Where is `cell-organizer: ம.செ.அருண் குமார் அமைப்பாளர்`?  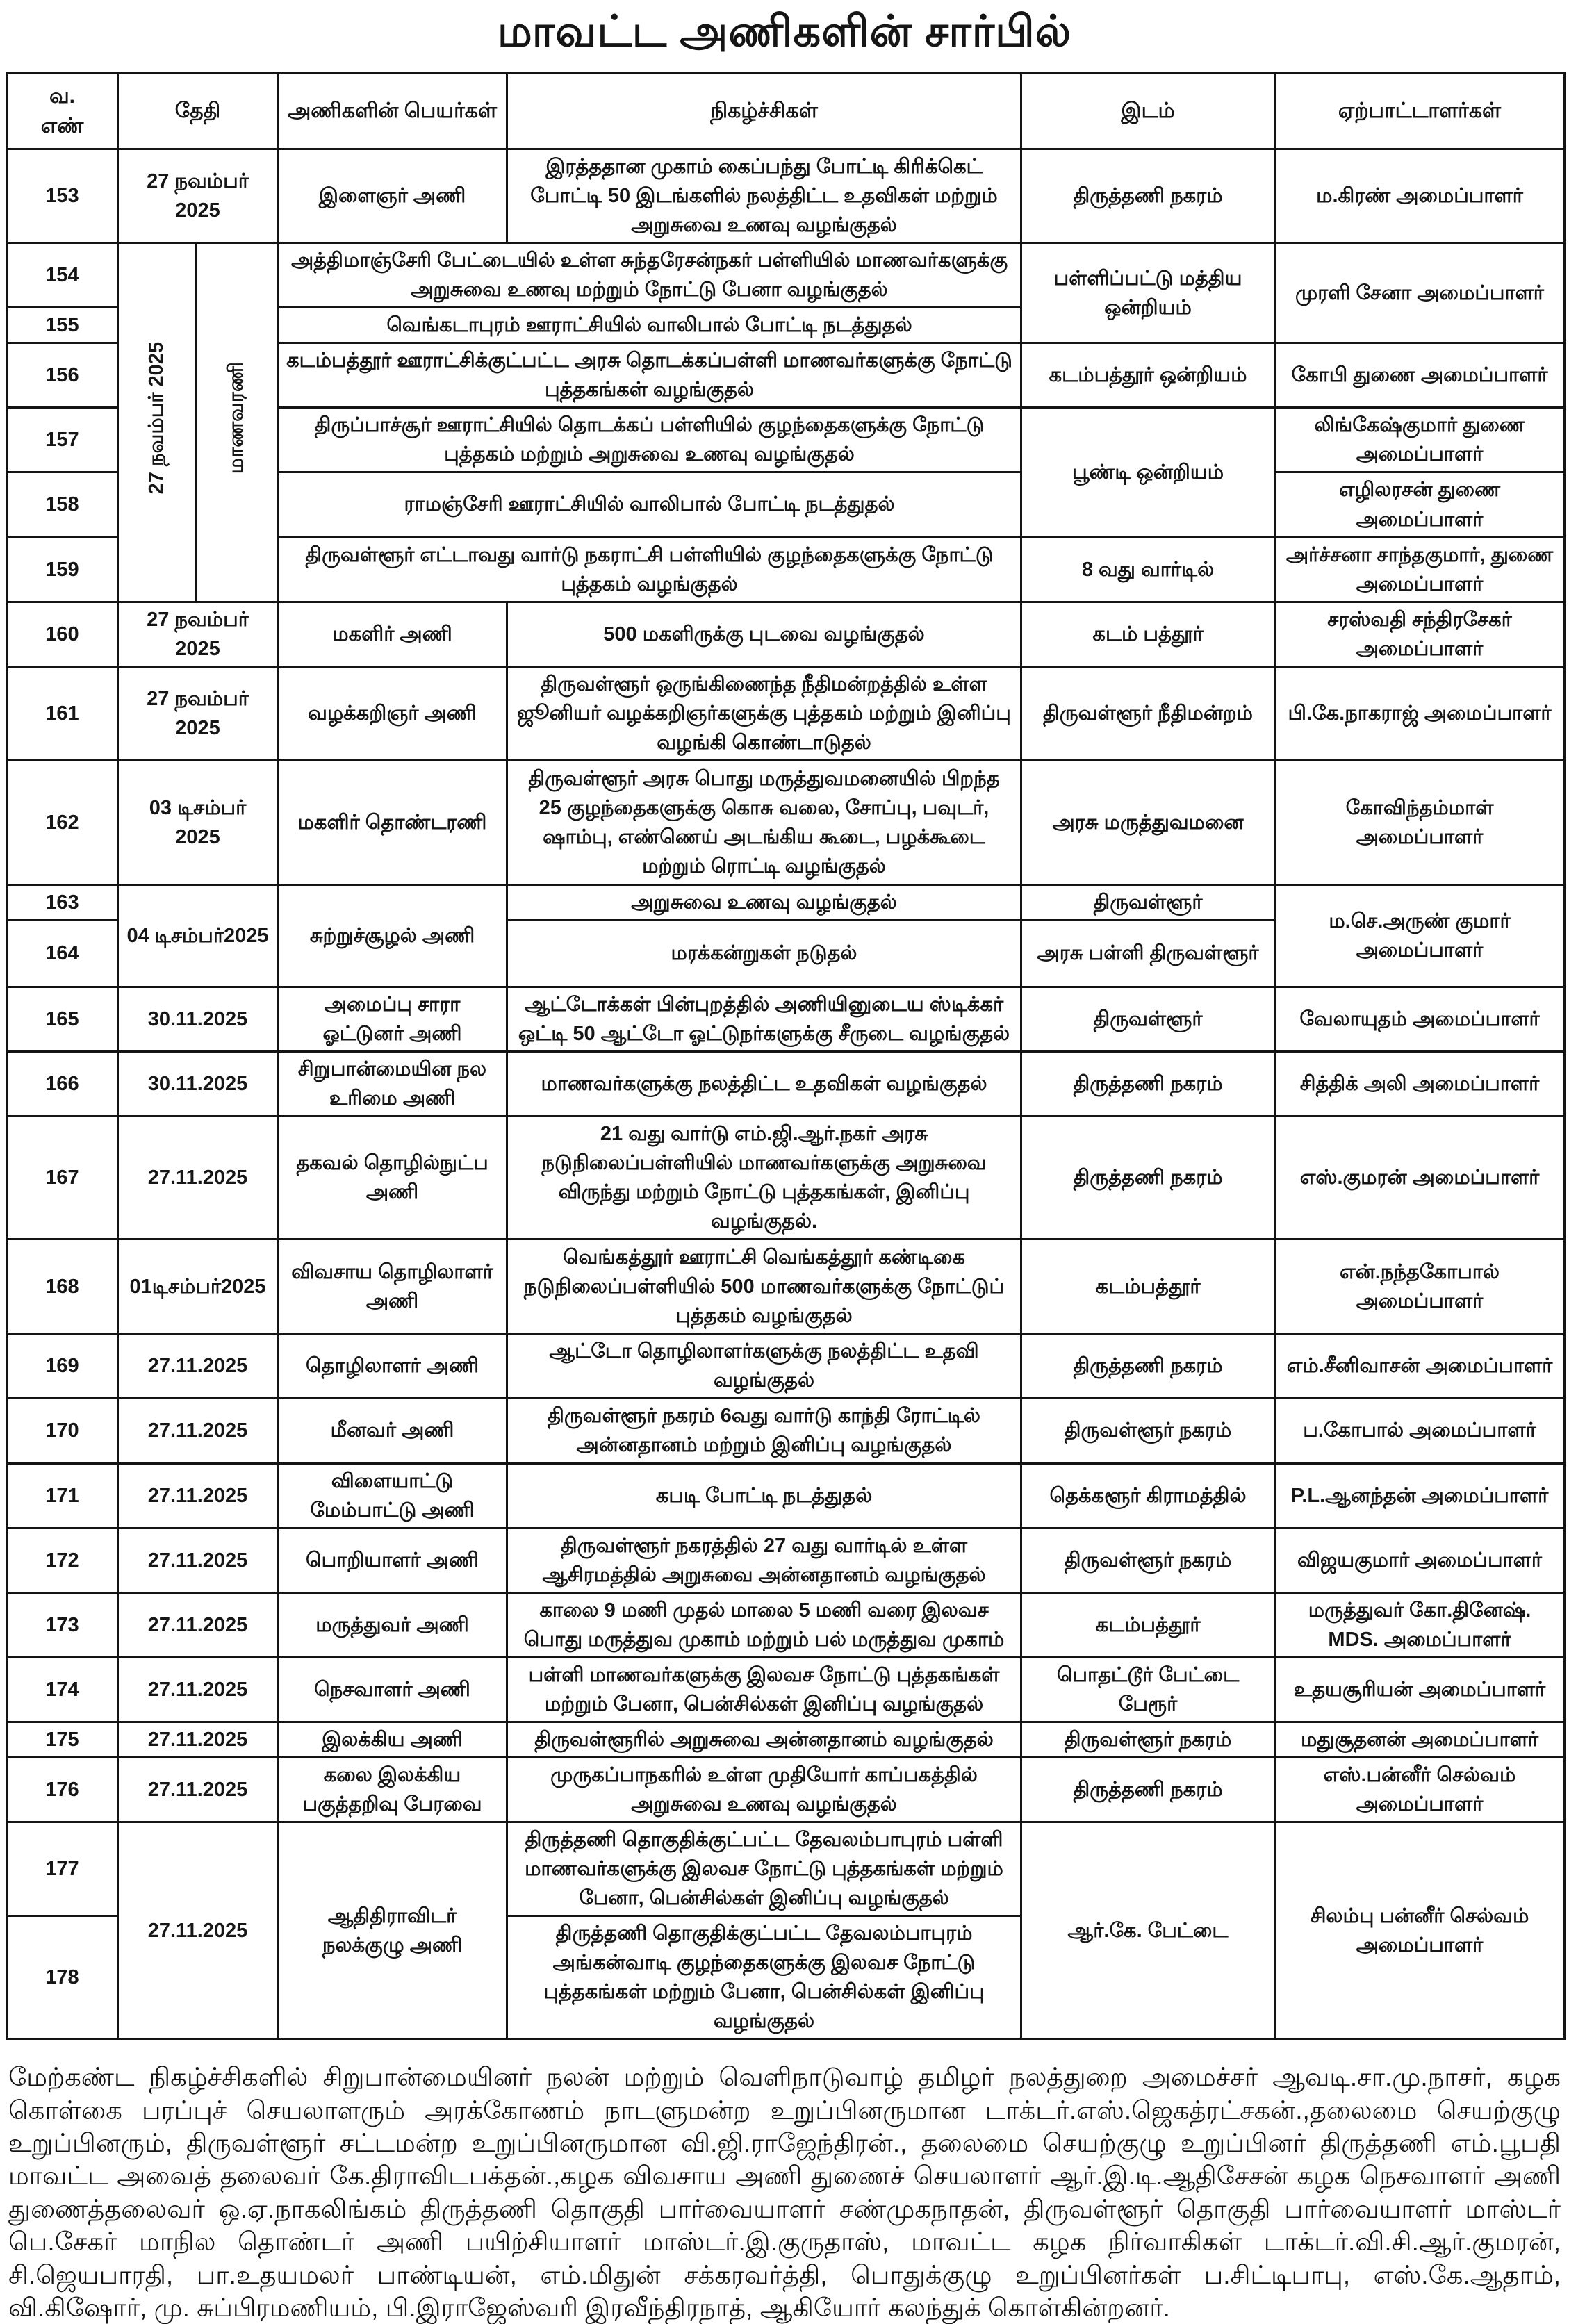
cell-organizer: ம.செ.அருண் குமார் அமைப்பாளர் is located at coordinates (1420, 936).